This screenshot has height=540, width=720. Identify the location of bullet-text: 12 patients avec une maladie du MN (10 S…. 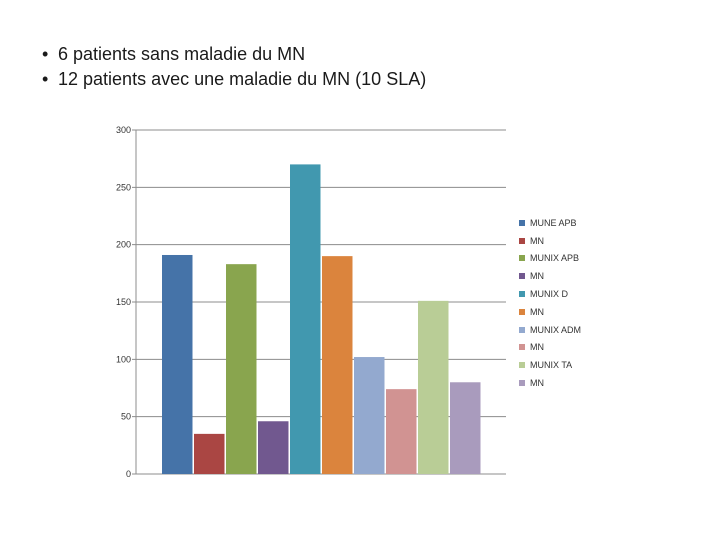
(242, 79).